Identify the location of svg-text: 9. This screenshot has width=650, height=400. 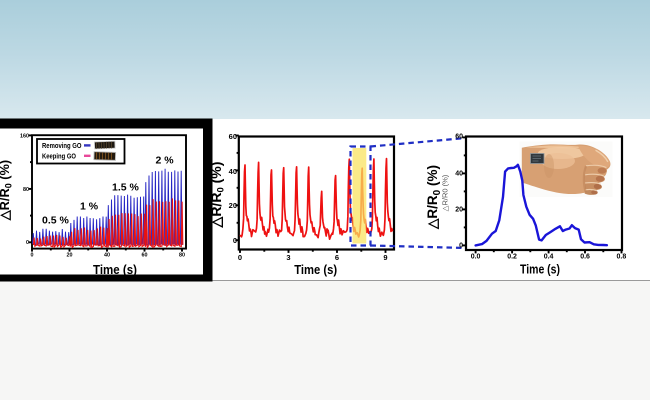
(385, 257).